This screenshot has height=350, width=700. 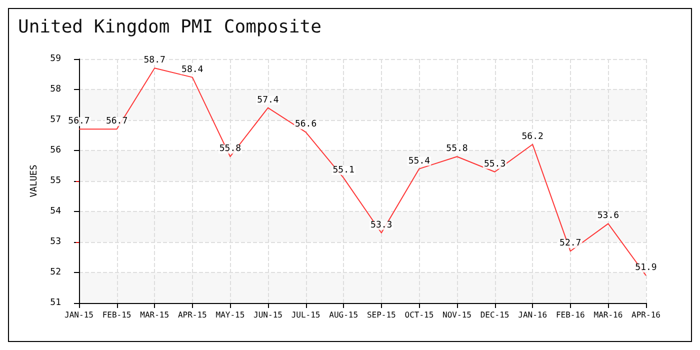 I want to click on x-tick-label: APR-15, so click(x=193, y=315).